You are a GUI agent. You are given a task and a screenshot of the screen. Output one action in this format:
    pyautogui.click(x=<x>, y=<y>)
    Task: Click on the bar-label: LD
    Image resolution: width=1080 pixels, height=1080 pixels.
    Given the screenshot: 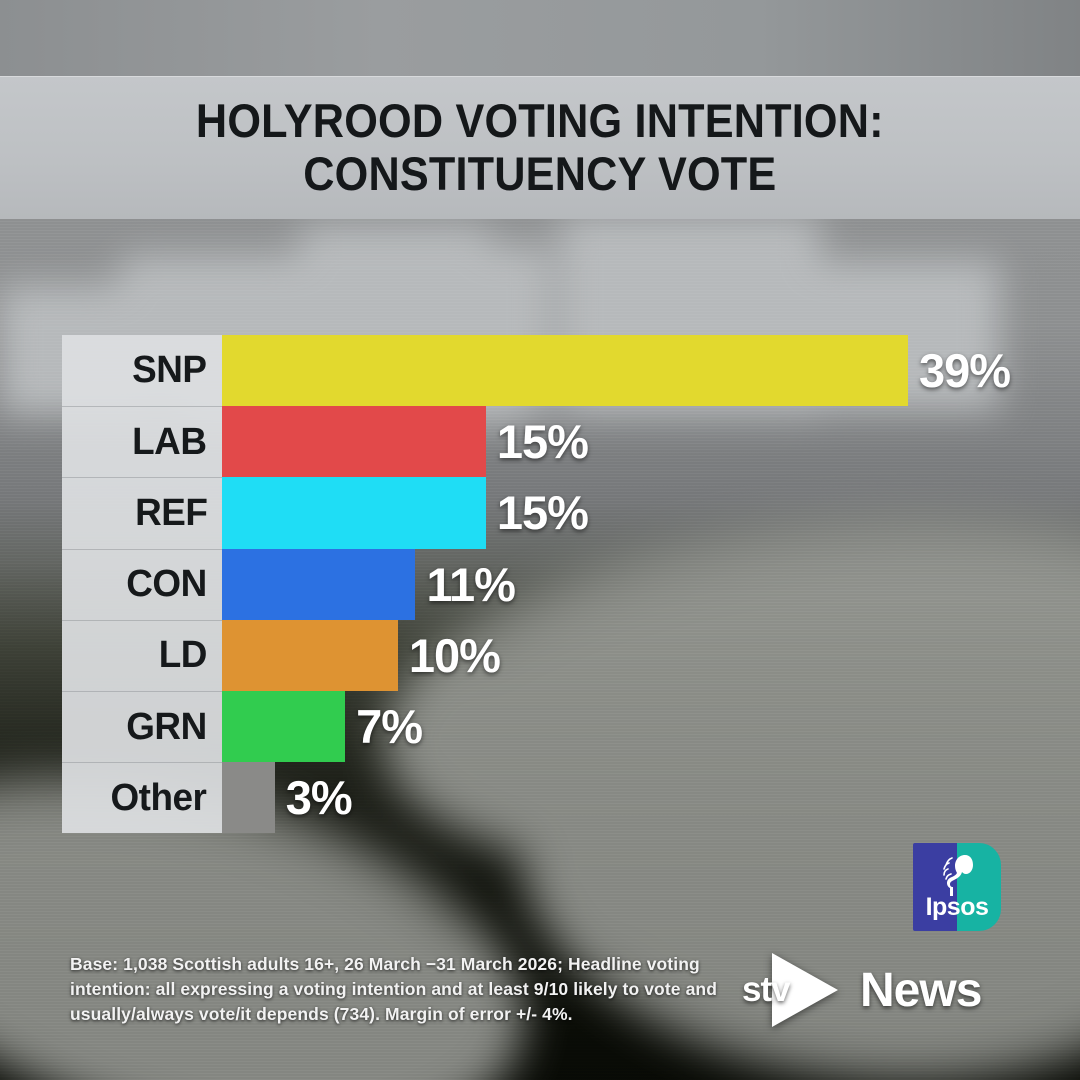 What is the action you would take?
    pyautogui.click(x=183, y=655)
    